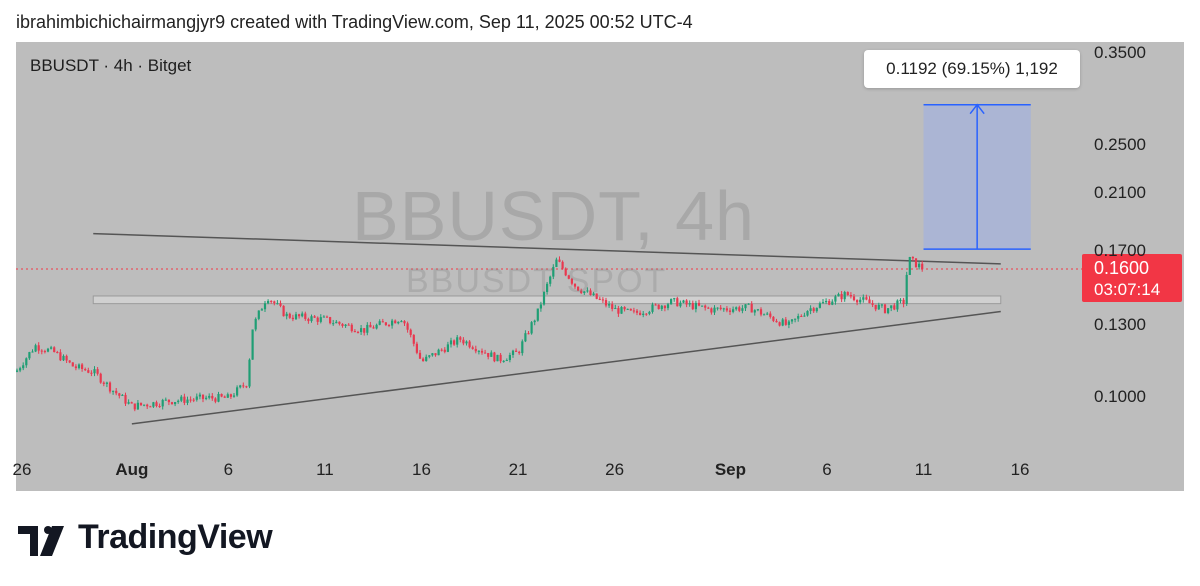 The image size is (1200, 586). Describe the element at coordinates (228, 469) in the screenshot. I see `x-tick-label: 6` at that location.